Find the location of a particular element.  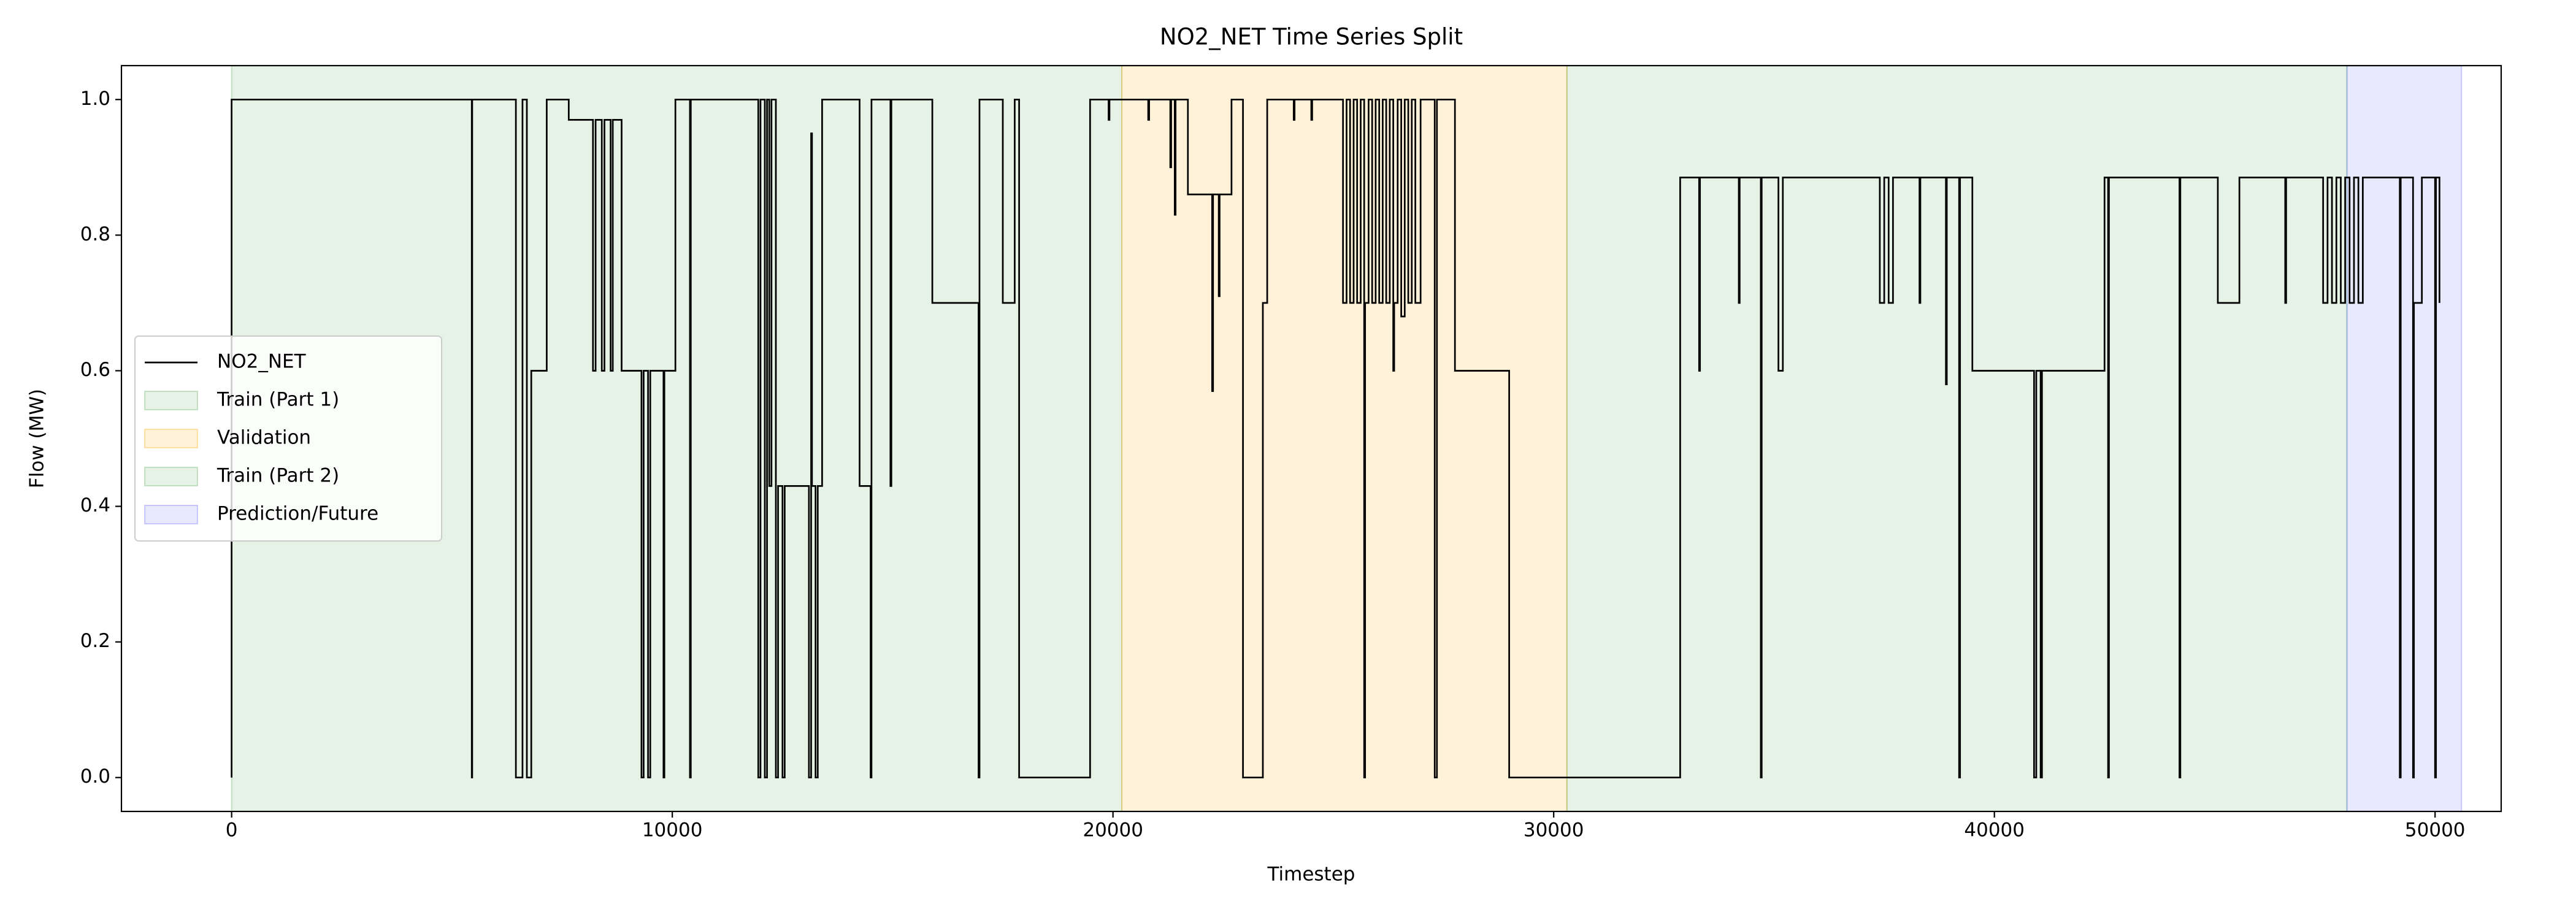

x-axis-label: Timestep is located at coordinates (1311, 875).